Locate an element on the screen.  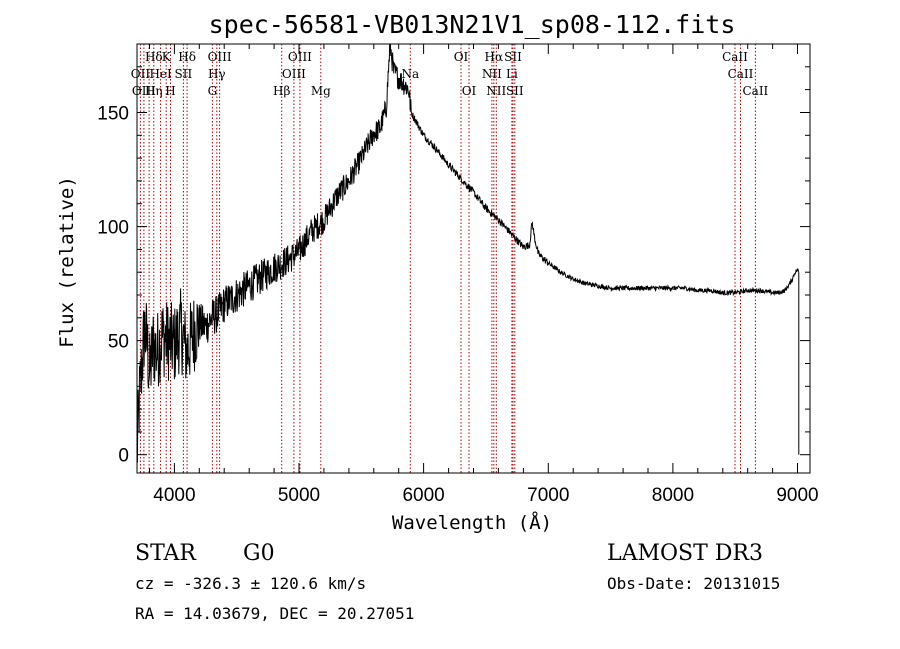
object-class: STAR is located at coordinates (166, 553).